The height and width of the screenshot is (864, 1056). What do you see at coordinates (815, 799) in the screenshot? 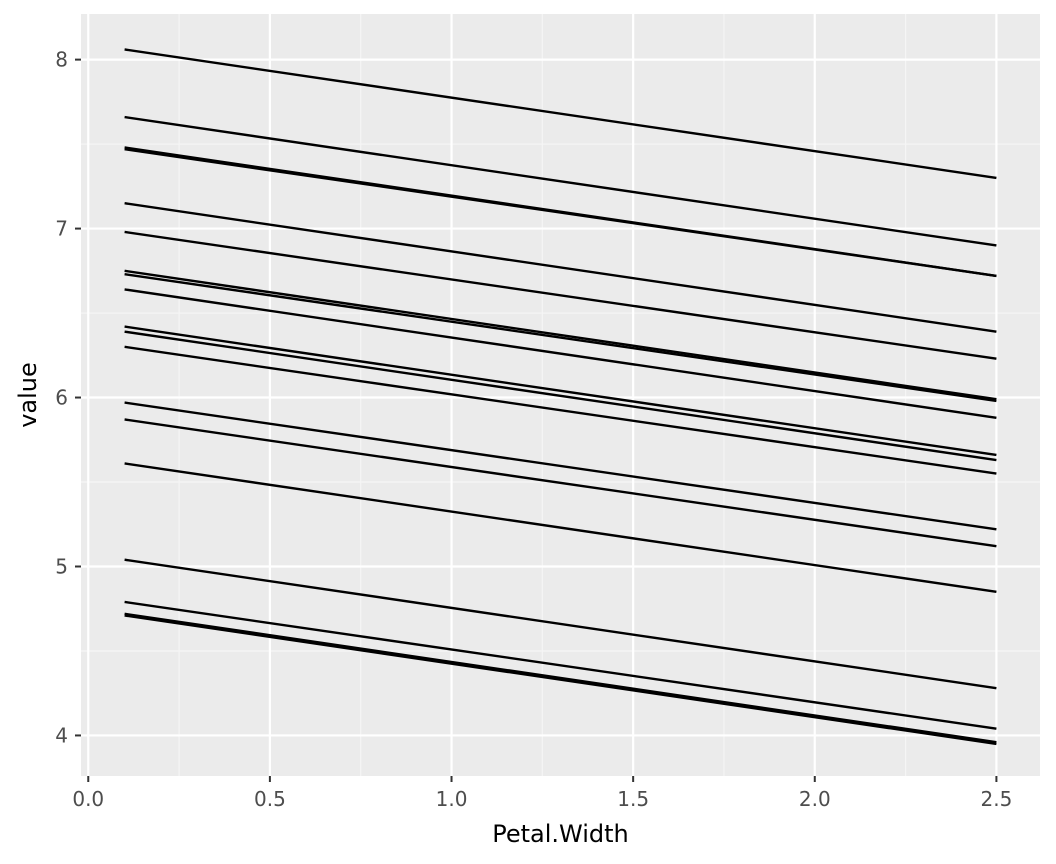
I see `x-tick-label: 2.0` at bounding box center [815, 799].